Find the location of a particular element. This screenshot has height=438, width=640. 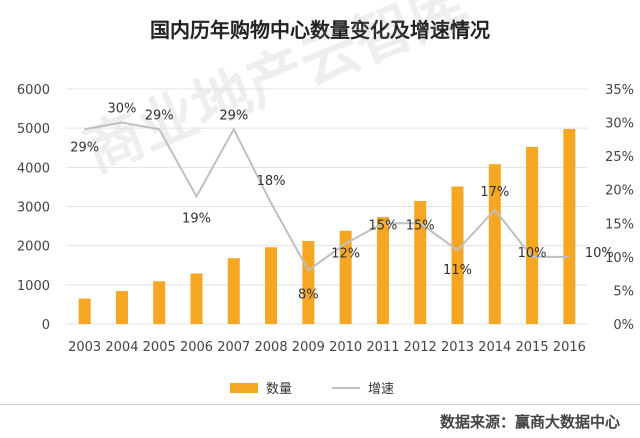

x-tick-label: 2010 is located at coordinates (345, 347).